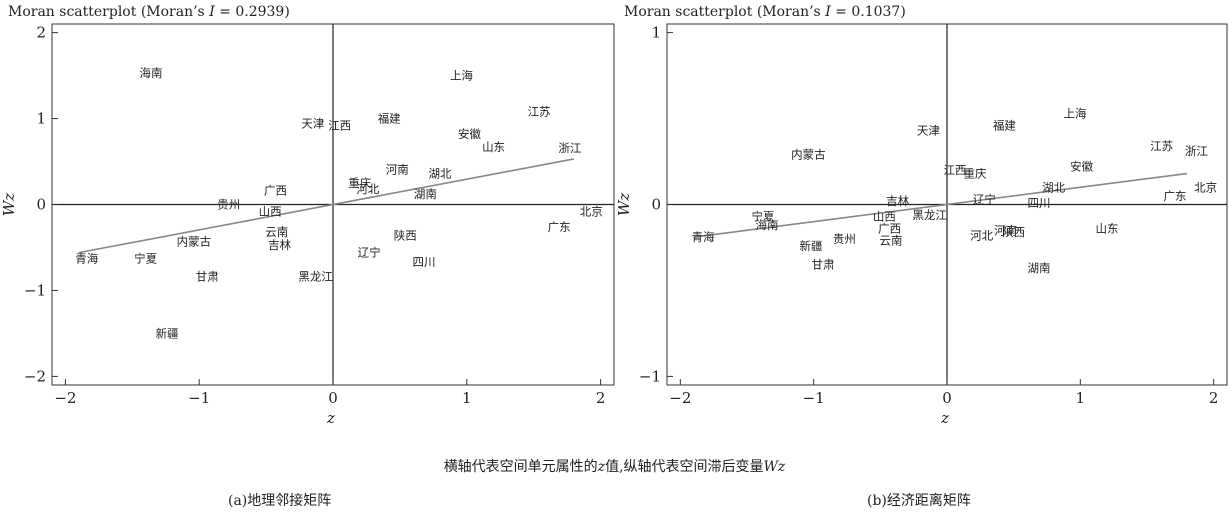 This screenshot has height=514, width=1229. I want to click on y-tick-label: −2, so click(35, 376).